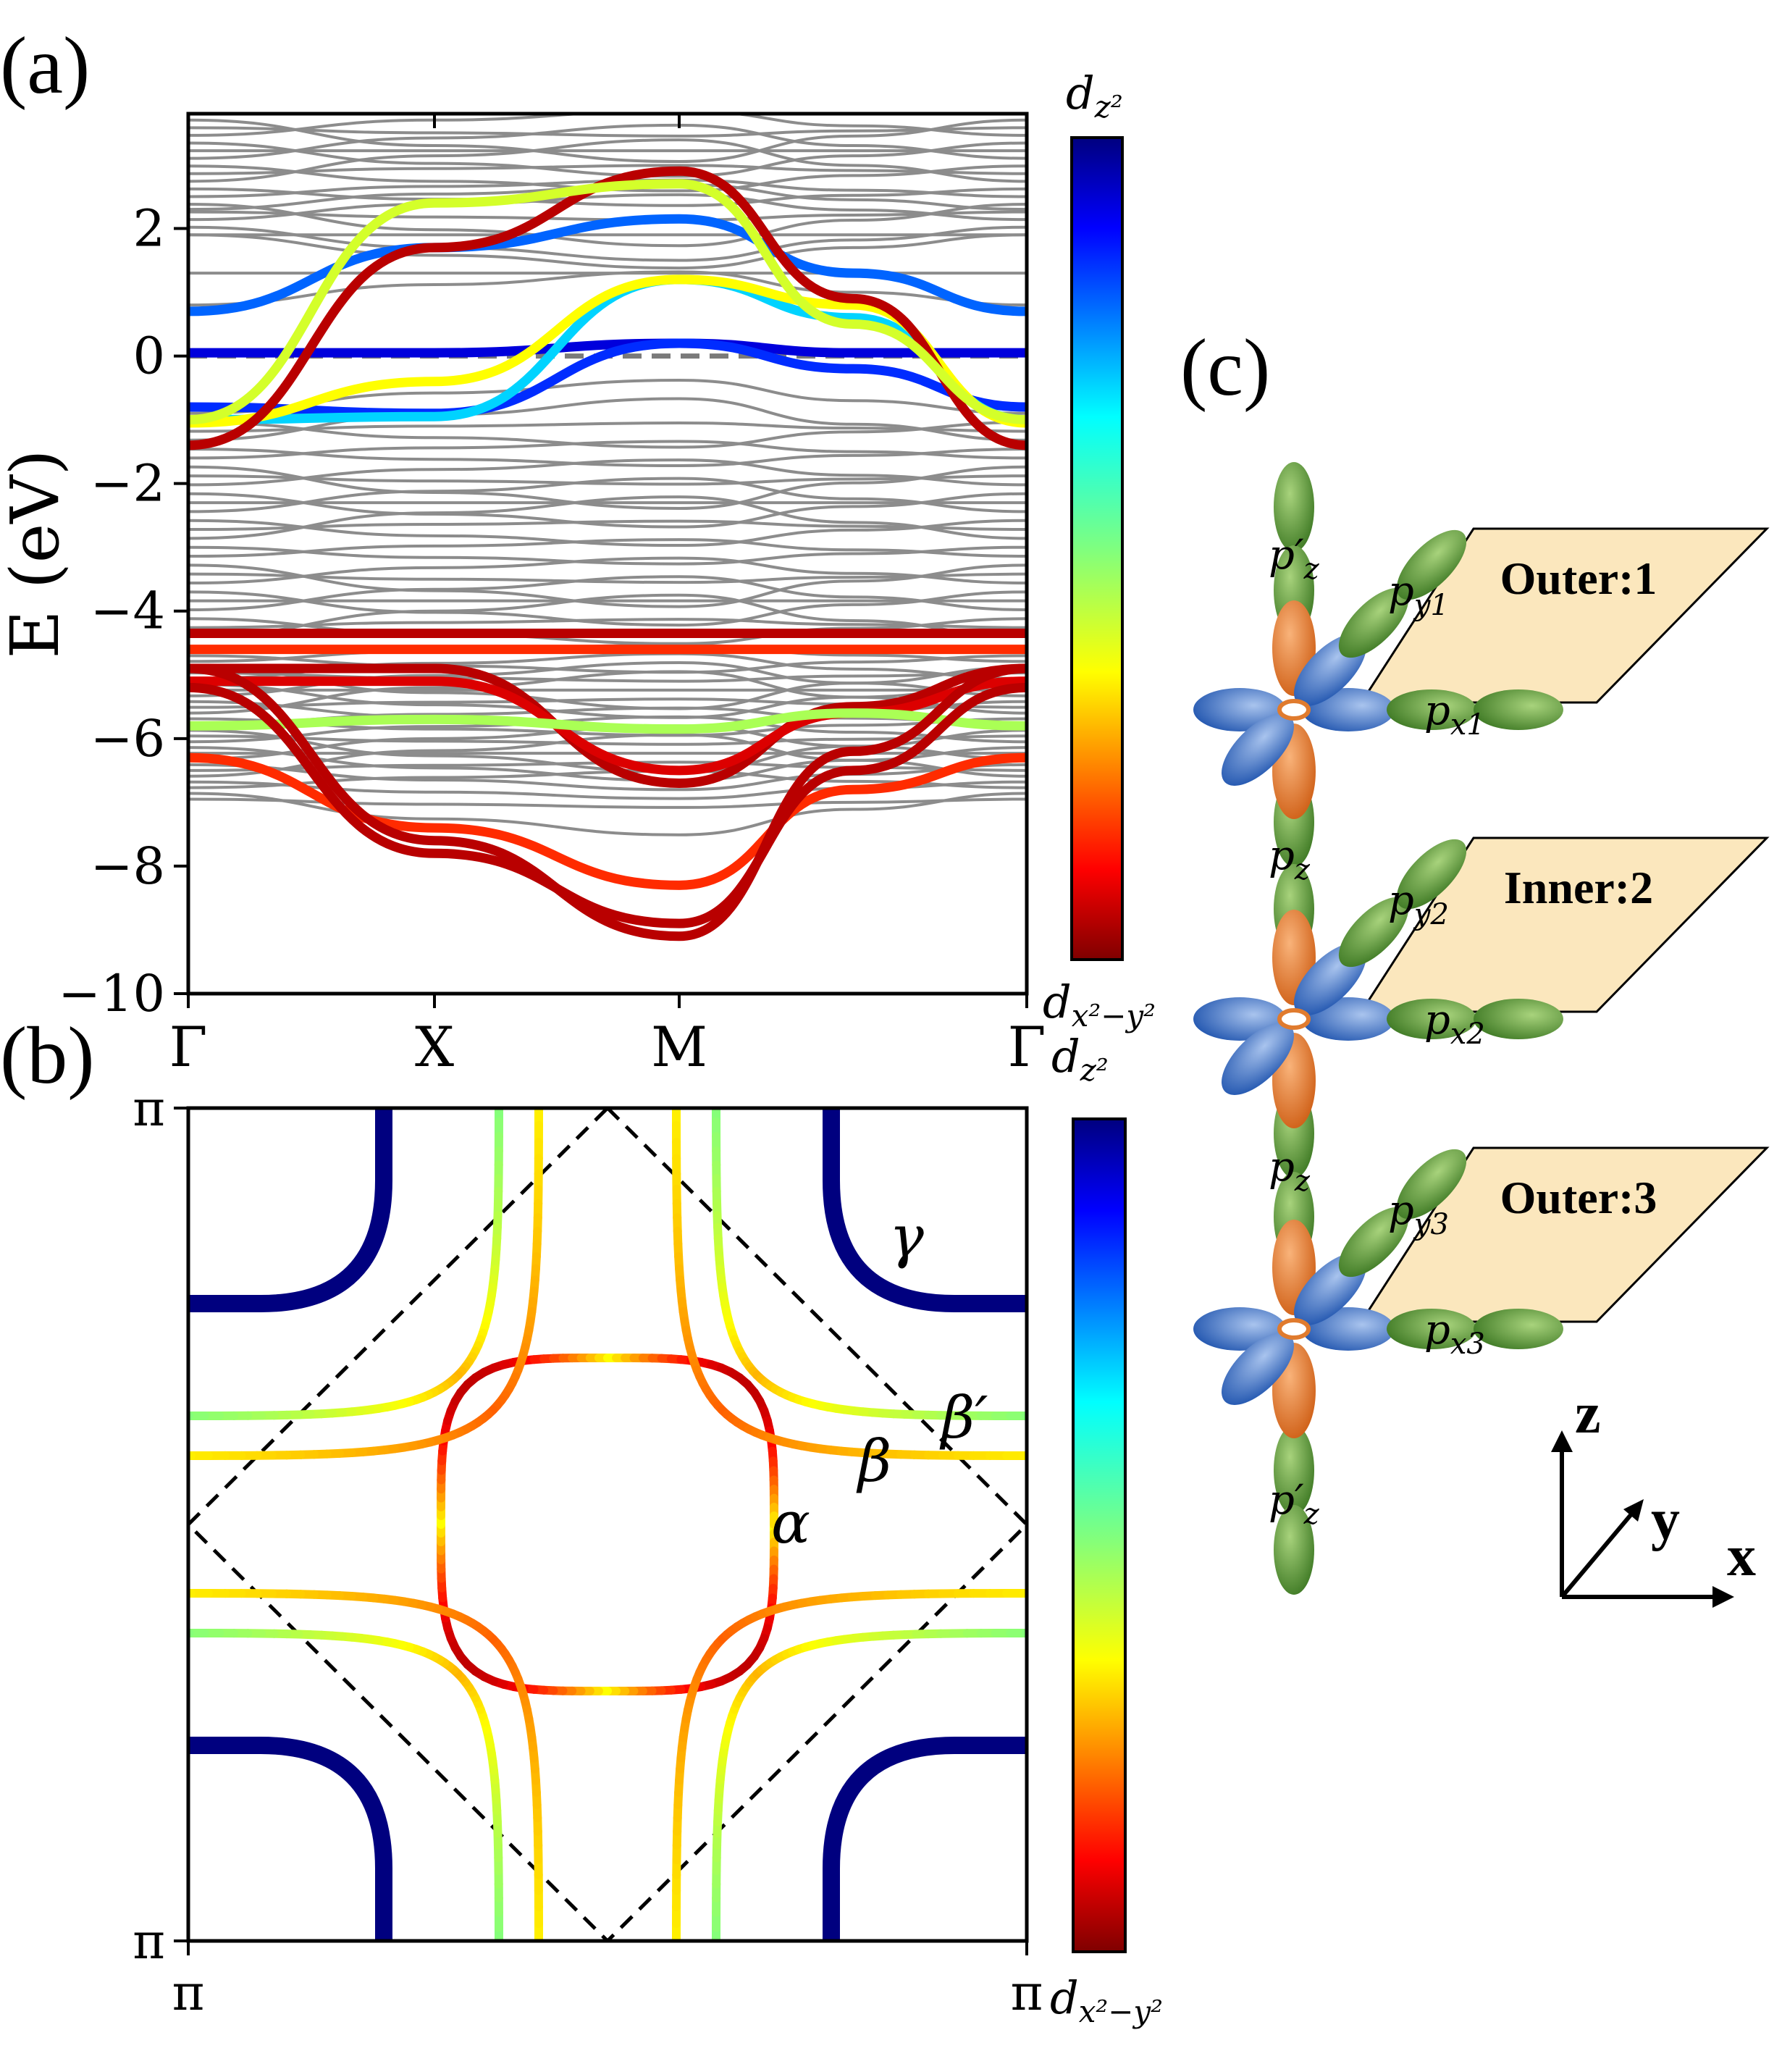  Describe the element at coordinates (1099, 1005) in the screenshot. I see `colorbar-a-bottom-label: dx²−y²` at that location.